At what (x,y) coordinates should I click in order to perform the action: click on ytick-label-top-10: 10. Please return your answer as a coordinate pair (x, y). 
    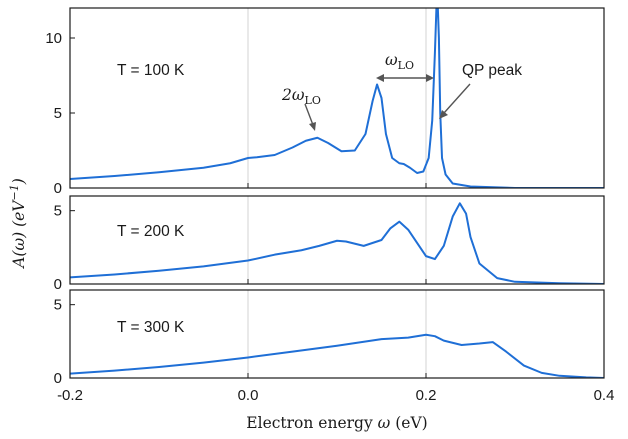
    Looking at the image, I should click on (53, 38).